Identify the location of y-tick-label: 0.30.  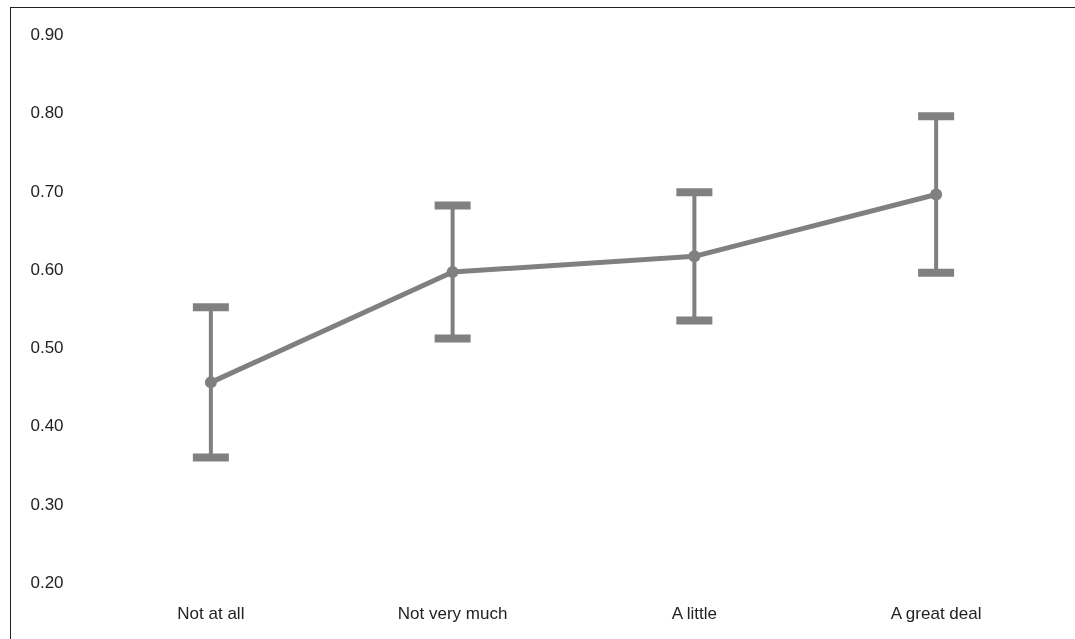
(47, 504).